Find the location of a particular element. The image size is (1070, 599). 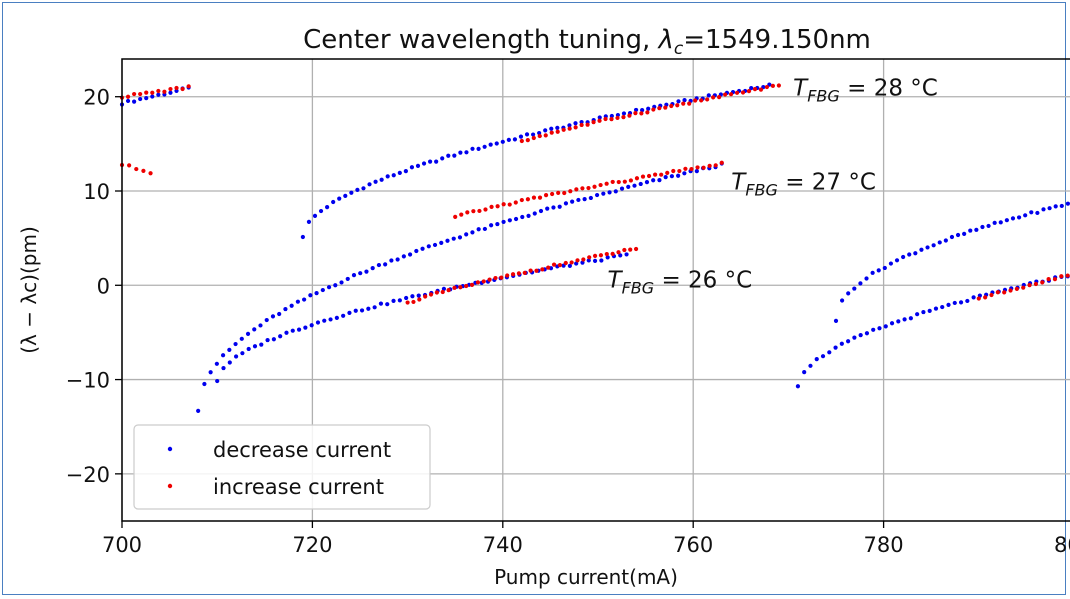

x-axis-label: Pump current(mA) is located at coordinates (586, 577).